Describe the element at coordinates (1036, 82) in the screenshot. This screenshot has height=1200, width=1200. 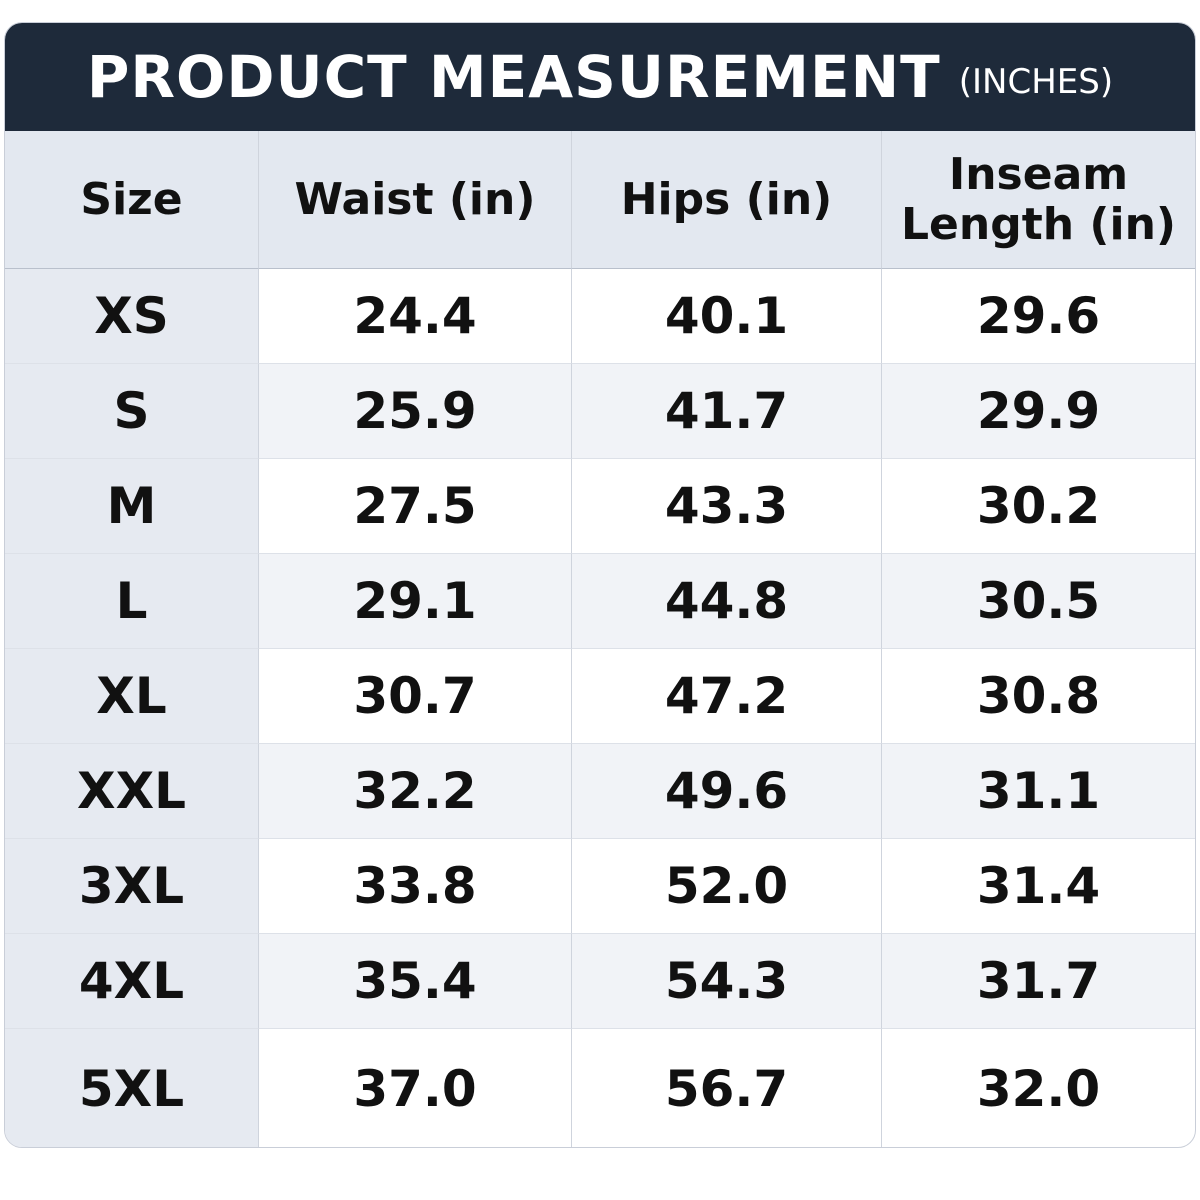
I see `unit-label: (INCHES)` at that location.